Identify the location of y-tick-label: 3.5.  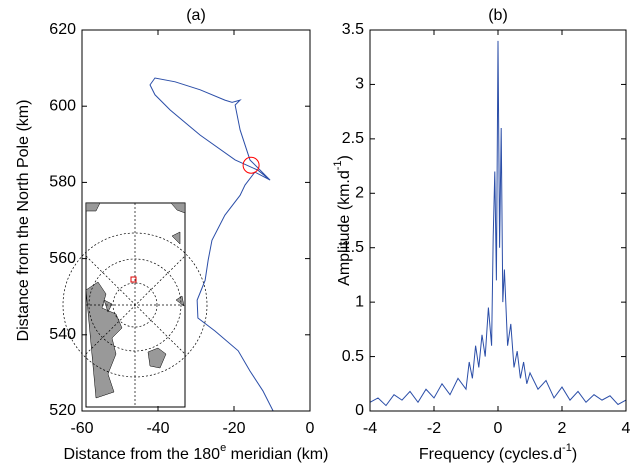
(353, 29).